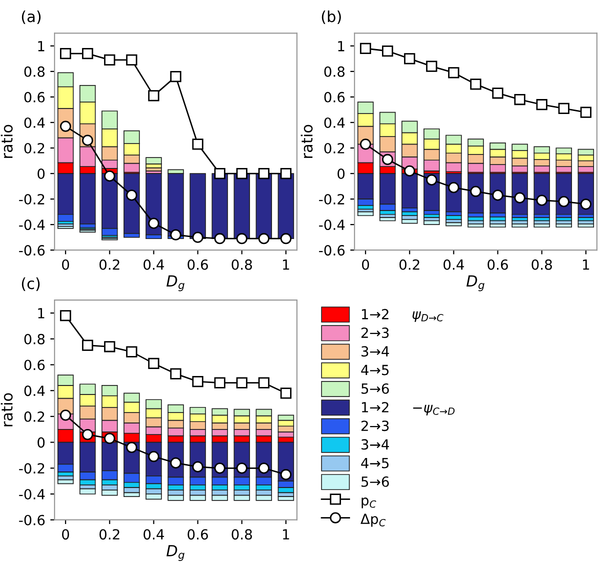  Describe the element at coordinates (331, 17) in the screenshot. I see `chart-title: (b)` at that location.